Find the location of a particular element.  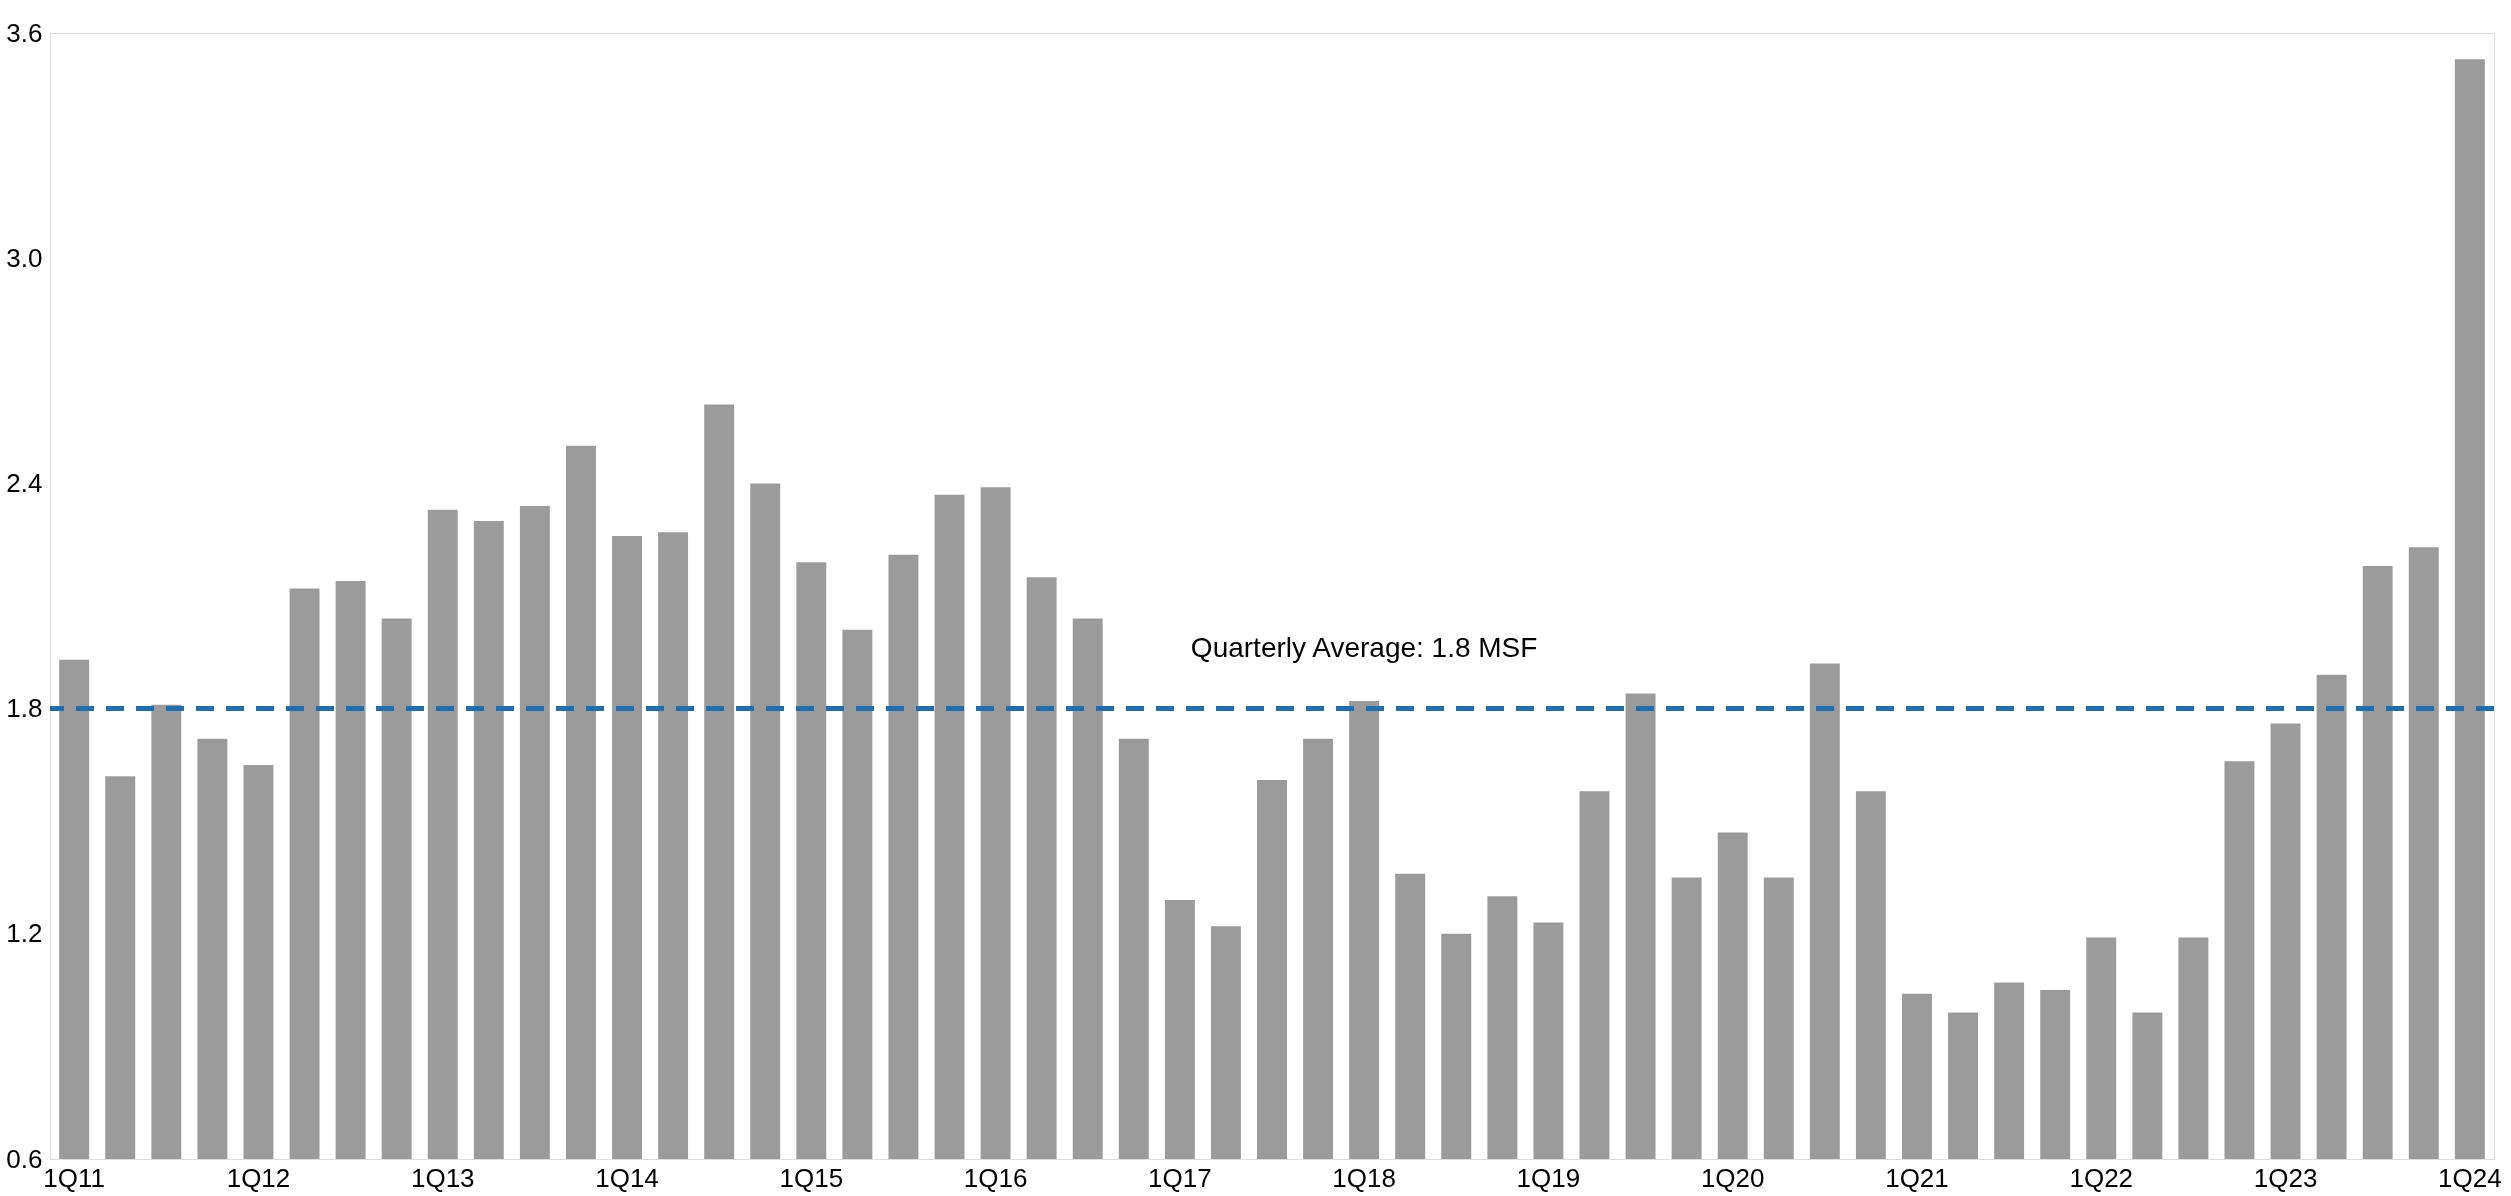

y-tick-label: 1.8 is located at coordinates (24, 708).